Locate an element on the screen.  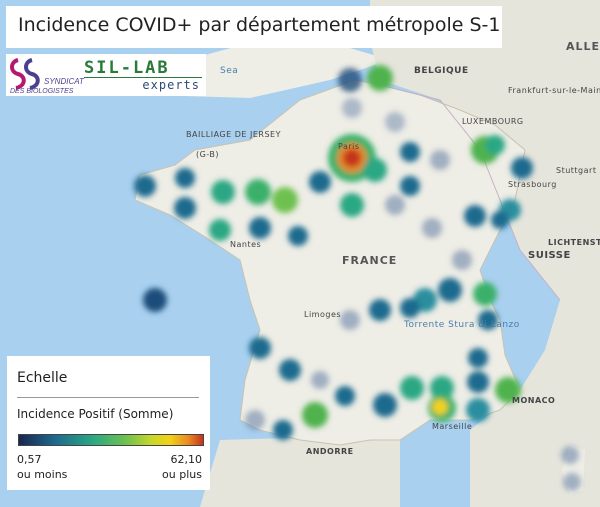
label-paris: Paris is located at coordinates (349, 146).